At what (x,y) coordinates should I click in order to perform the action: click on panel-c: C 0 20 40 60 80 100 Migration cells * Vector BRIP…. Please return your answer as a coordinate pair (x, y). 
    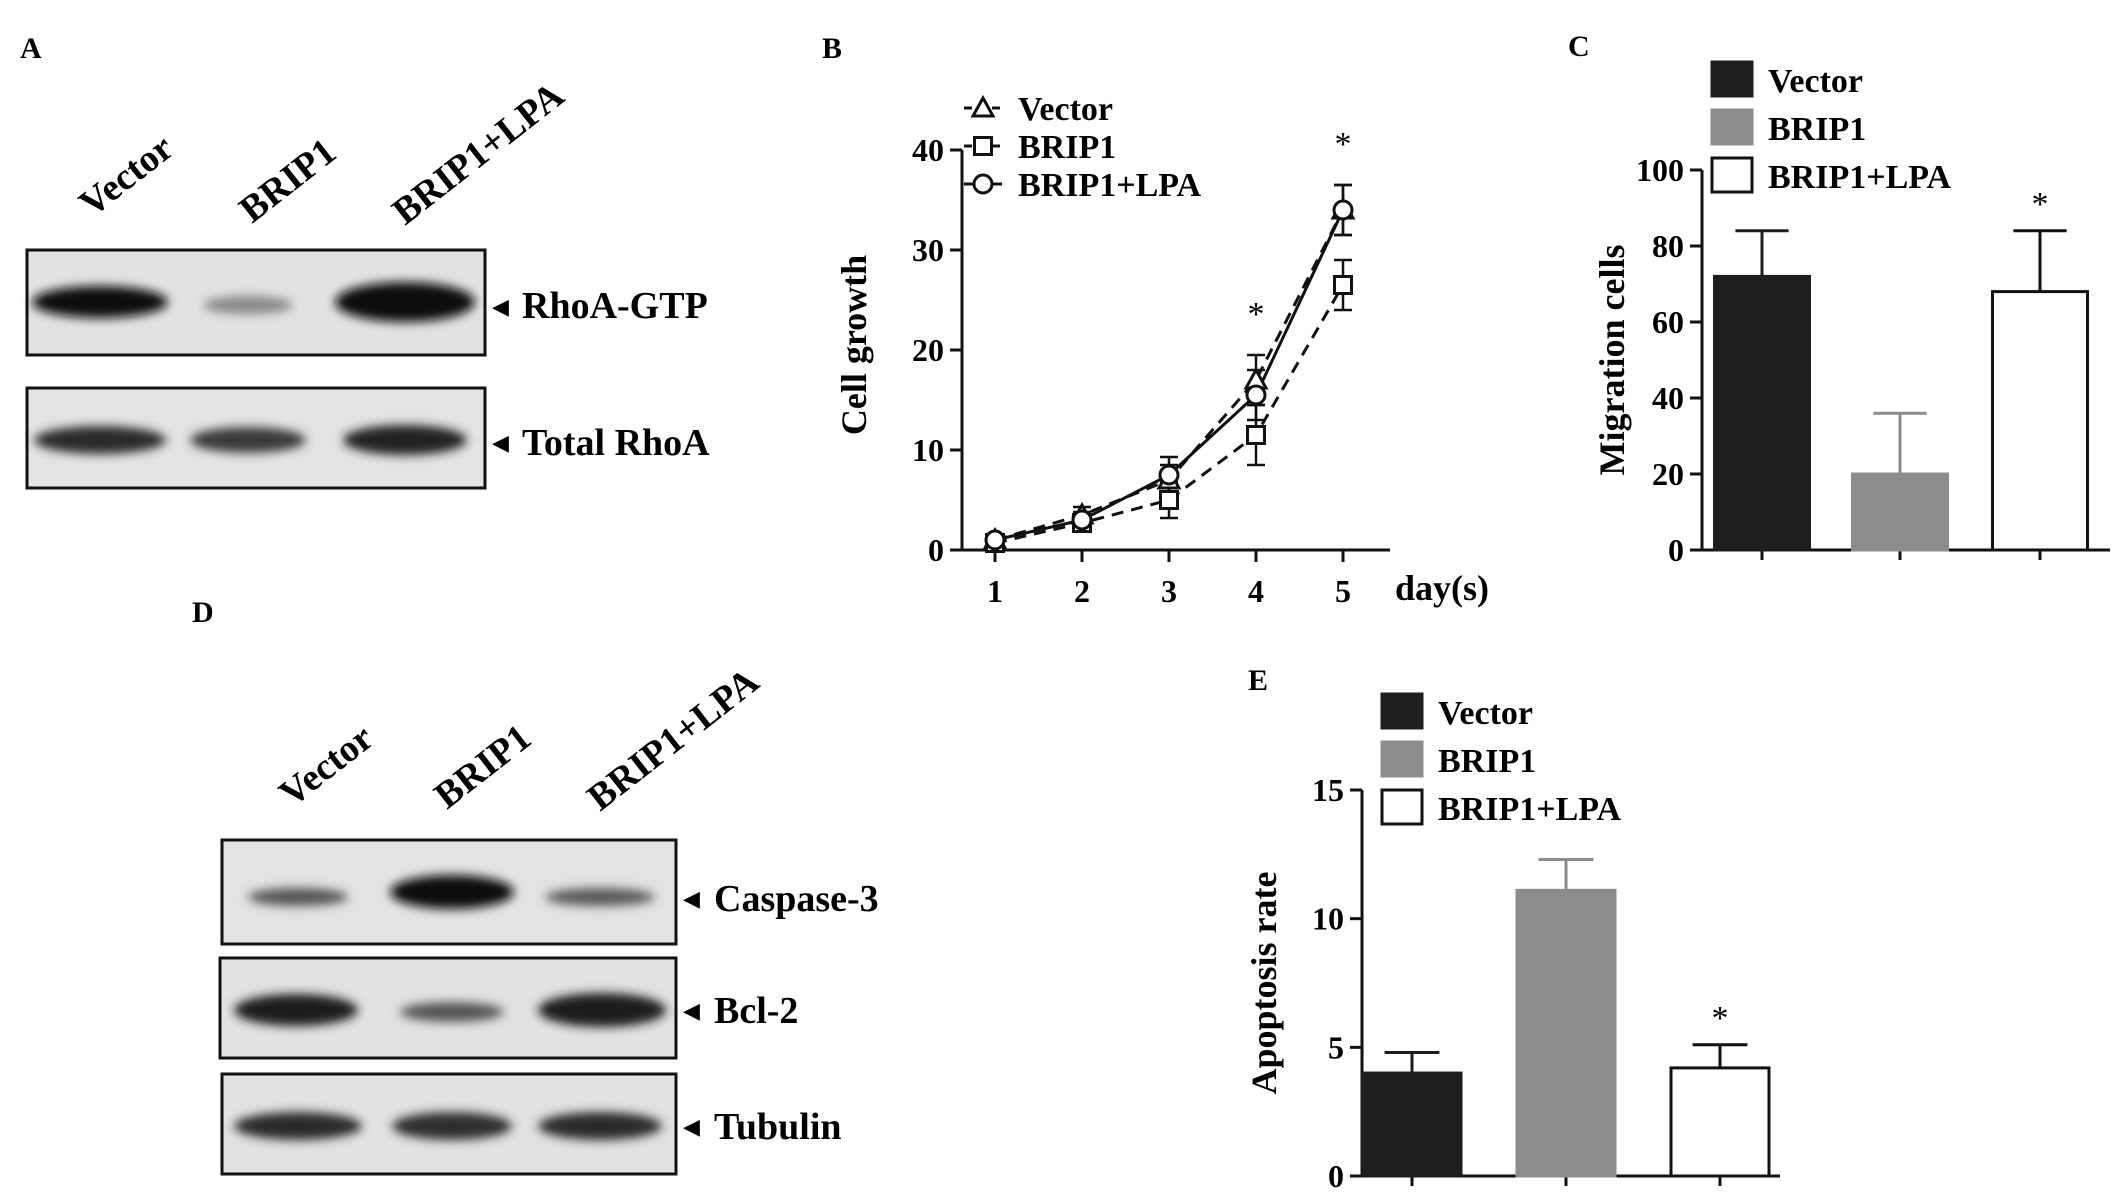
    Looking at the image, I should click on (1839, 299).